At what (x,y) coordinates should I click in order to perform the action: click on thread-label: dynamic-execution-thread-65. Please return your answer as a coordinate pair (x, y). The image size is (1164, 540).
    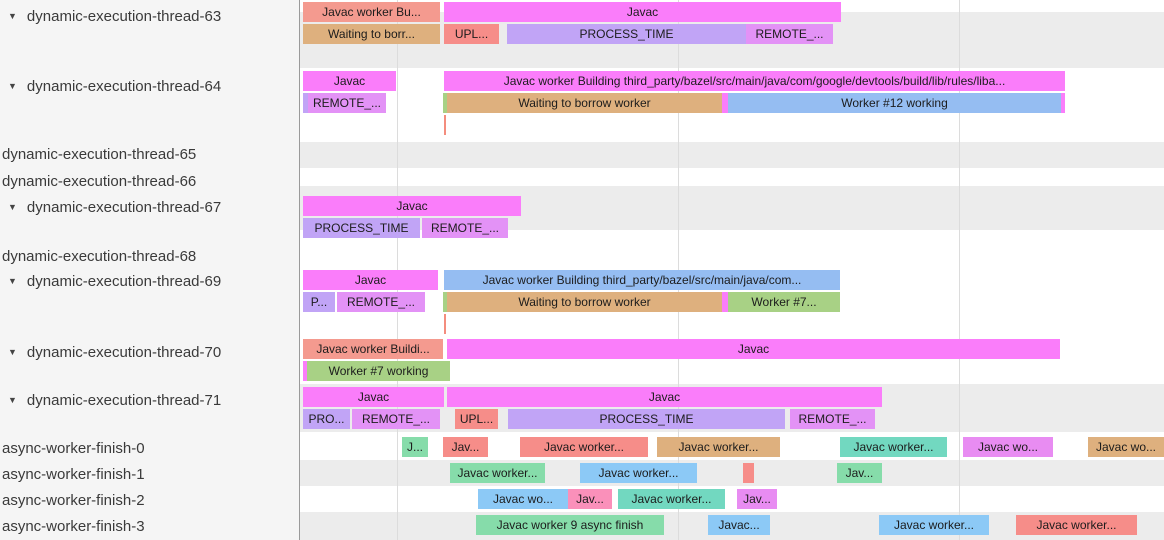
    Looking at the image, I should click on (99, 154).